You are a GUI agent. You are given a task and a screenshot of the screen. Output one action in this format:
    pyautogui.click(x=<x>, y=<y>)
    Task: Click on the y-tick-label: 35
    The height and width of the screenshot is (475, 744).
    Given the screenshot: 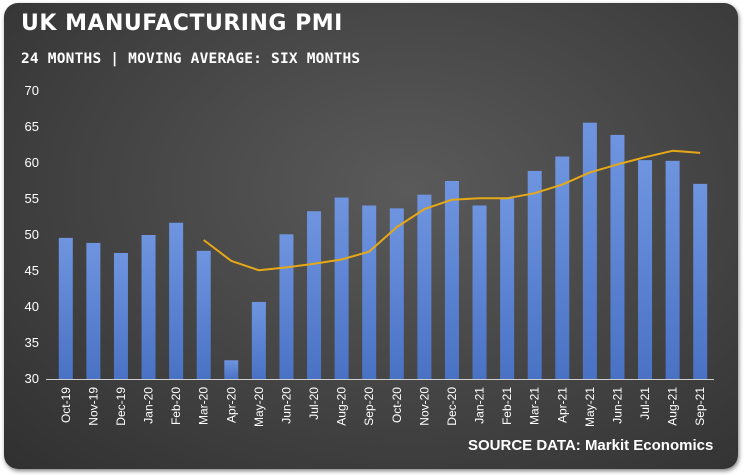 What is the action you would take?
    pyautogui.click(x=32, y=342)
    